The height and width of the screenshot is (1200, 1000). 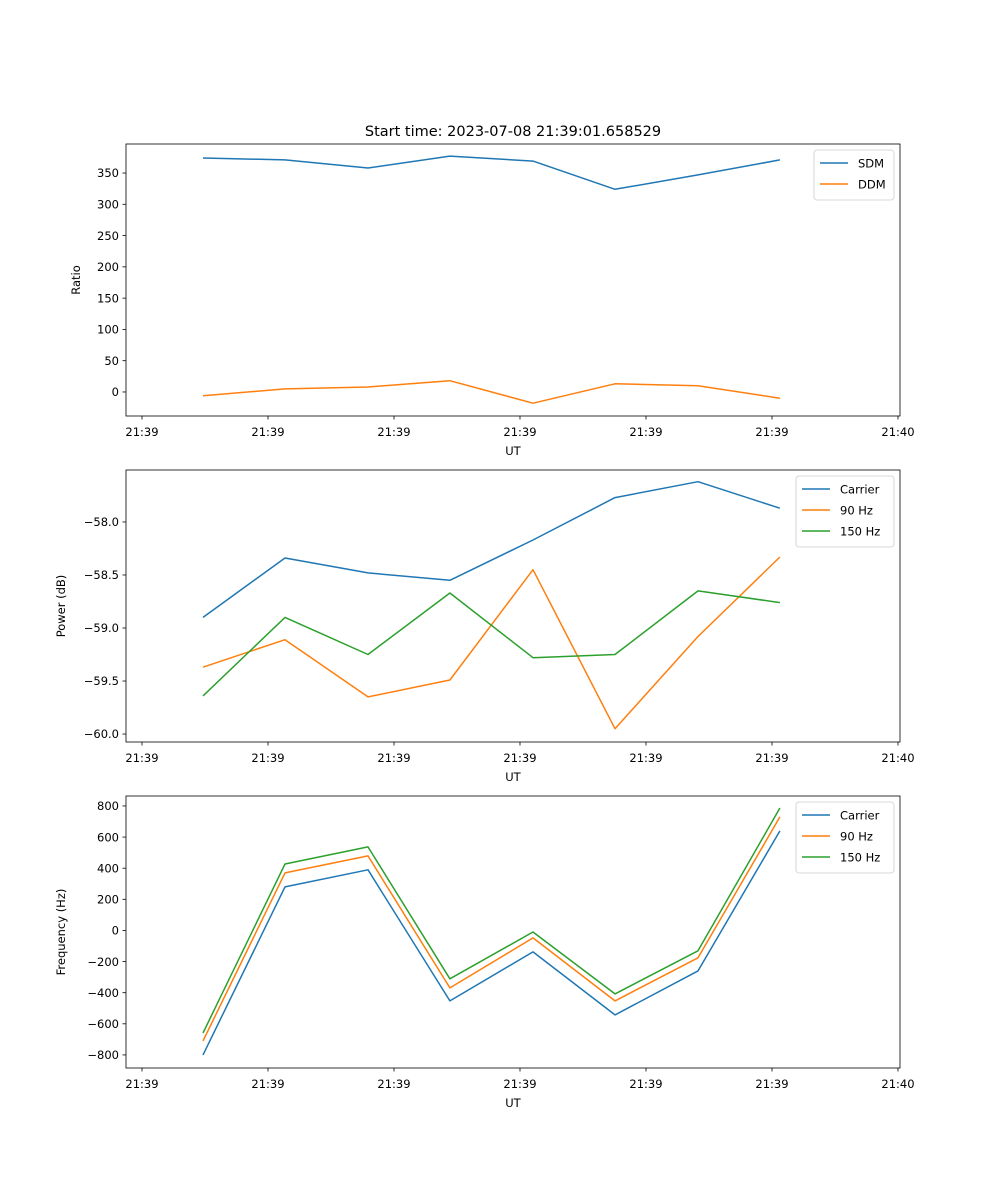 What do you see at coordinates (101, 522) in the screenshot?
I see `y-tick-label: −58.0` at bounding box center [101, 522].